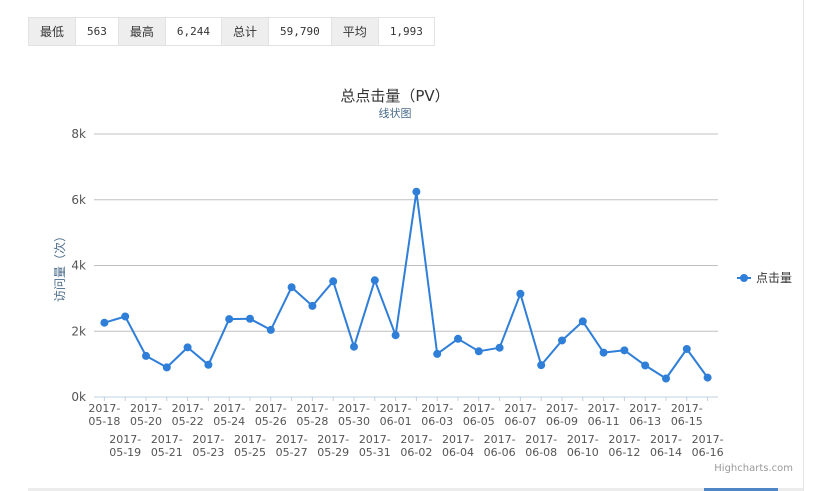 The image size is (826, 491). What do you see at coordinates (333, 446) in the screenshot?
I see `x-tick-label: 2017-05-29` at bounding box center [333, 446].